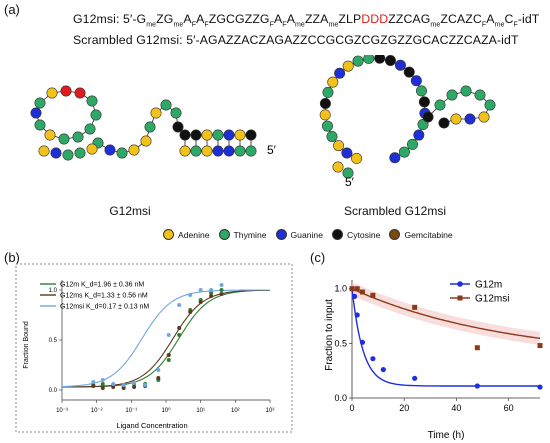 This screenshot has width=550, height=443. I want to click on sequence-token: ZZA, so click(316, 19).